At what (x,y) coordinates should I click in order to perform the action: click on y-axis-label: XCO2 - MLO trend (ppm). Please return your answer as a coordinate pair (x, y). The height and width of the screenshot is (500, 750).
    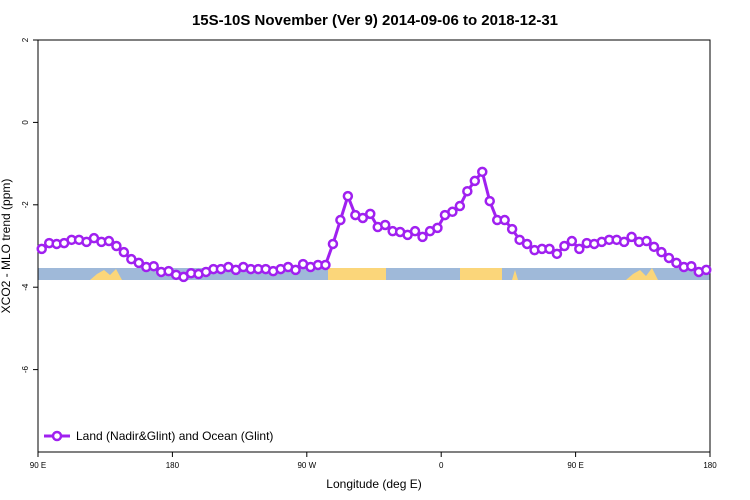
    Looking at the image, I should click on (6, 246).